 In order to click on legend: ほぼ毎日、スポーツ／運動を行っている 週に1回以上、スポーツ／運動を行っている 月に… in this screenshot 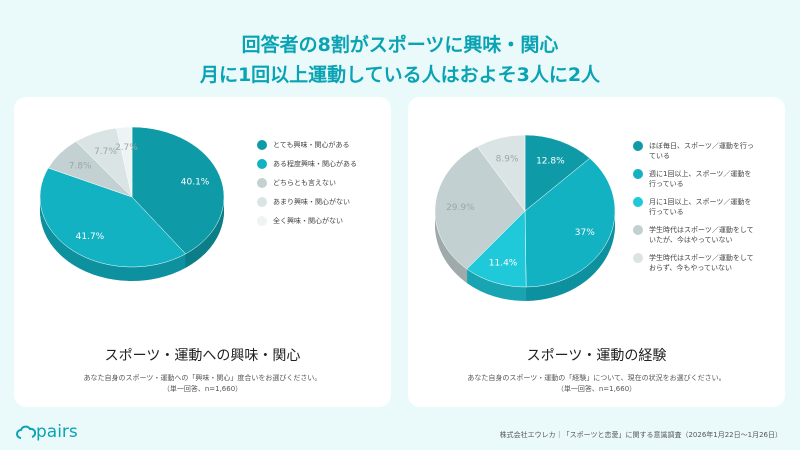, I will do `click(695, 211)`.